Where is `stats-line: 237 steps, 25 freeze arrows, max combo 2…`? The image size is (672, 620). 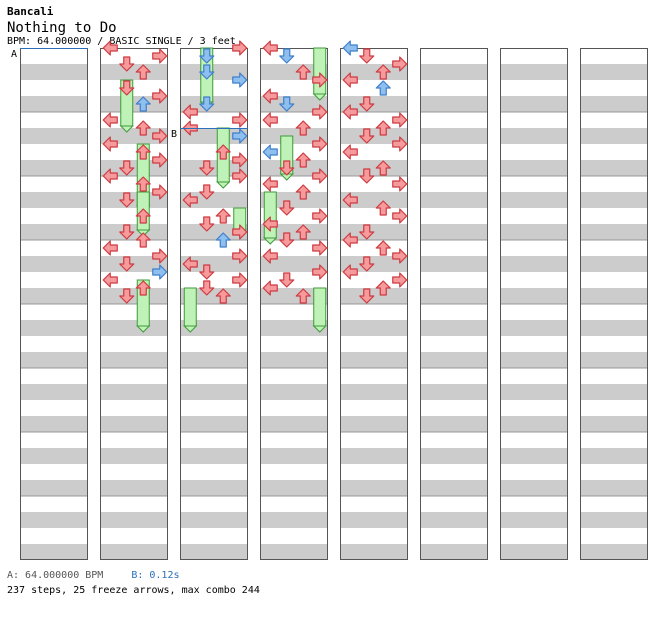
stats-line: 237 steps, 25 freeze arrows, max combo 2… is located at coordinates (133, 590).